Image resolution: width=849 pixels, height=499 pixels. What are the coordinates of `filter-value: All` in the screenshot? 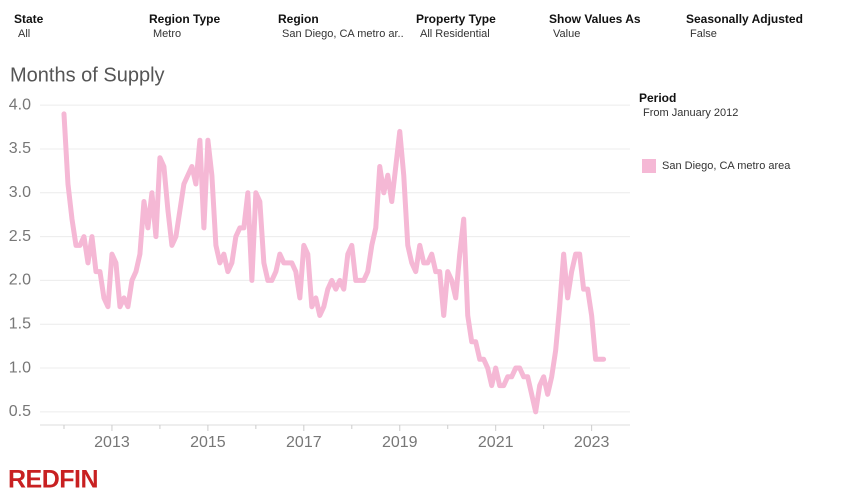 It's located at (24, 34).